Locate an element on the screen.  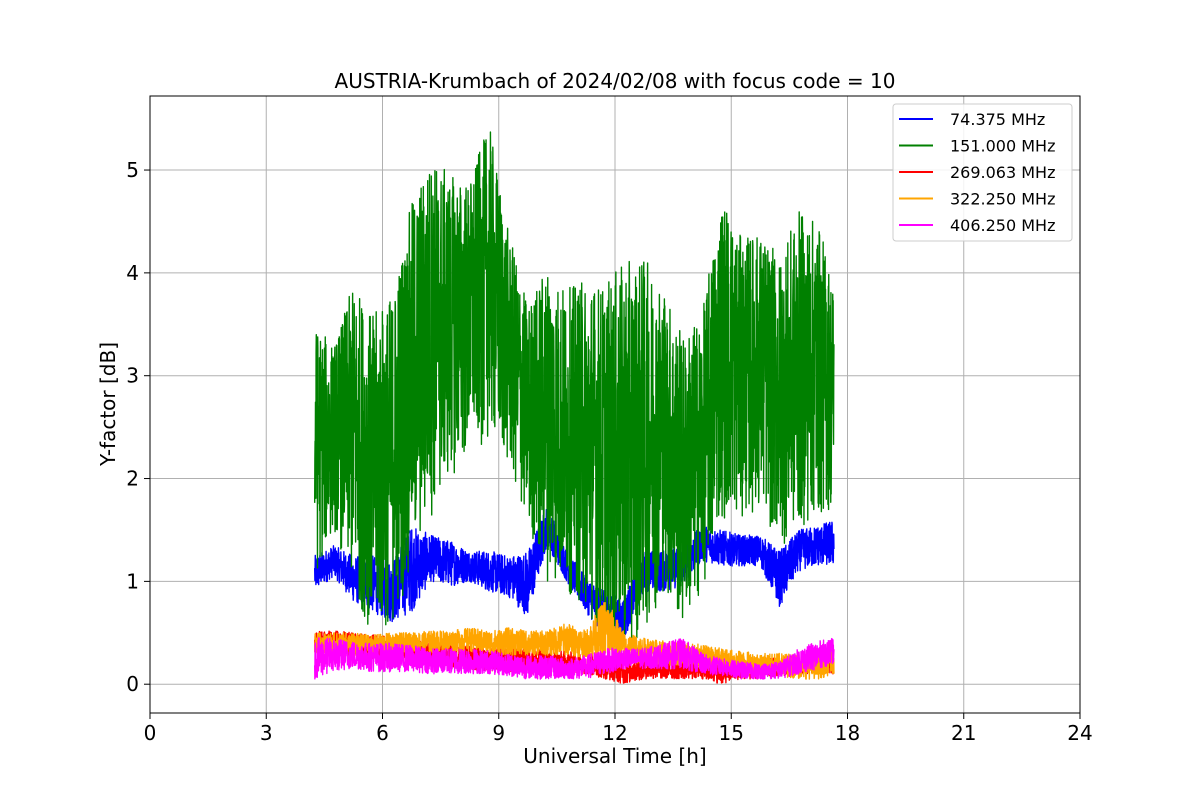
y-tick-label: 5 is located at coordinates (132, 170).